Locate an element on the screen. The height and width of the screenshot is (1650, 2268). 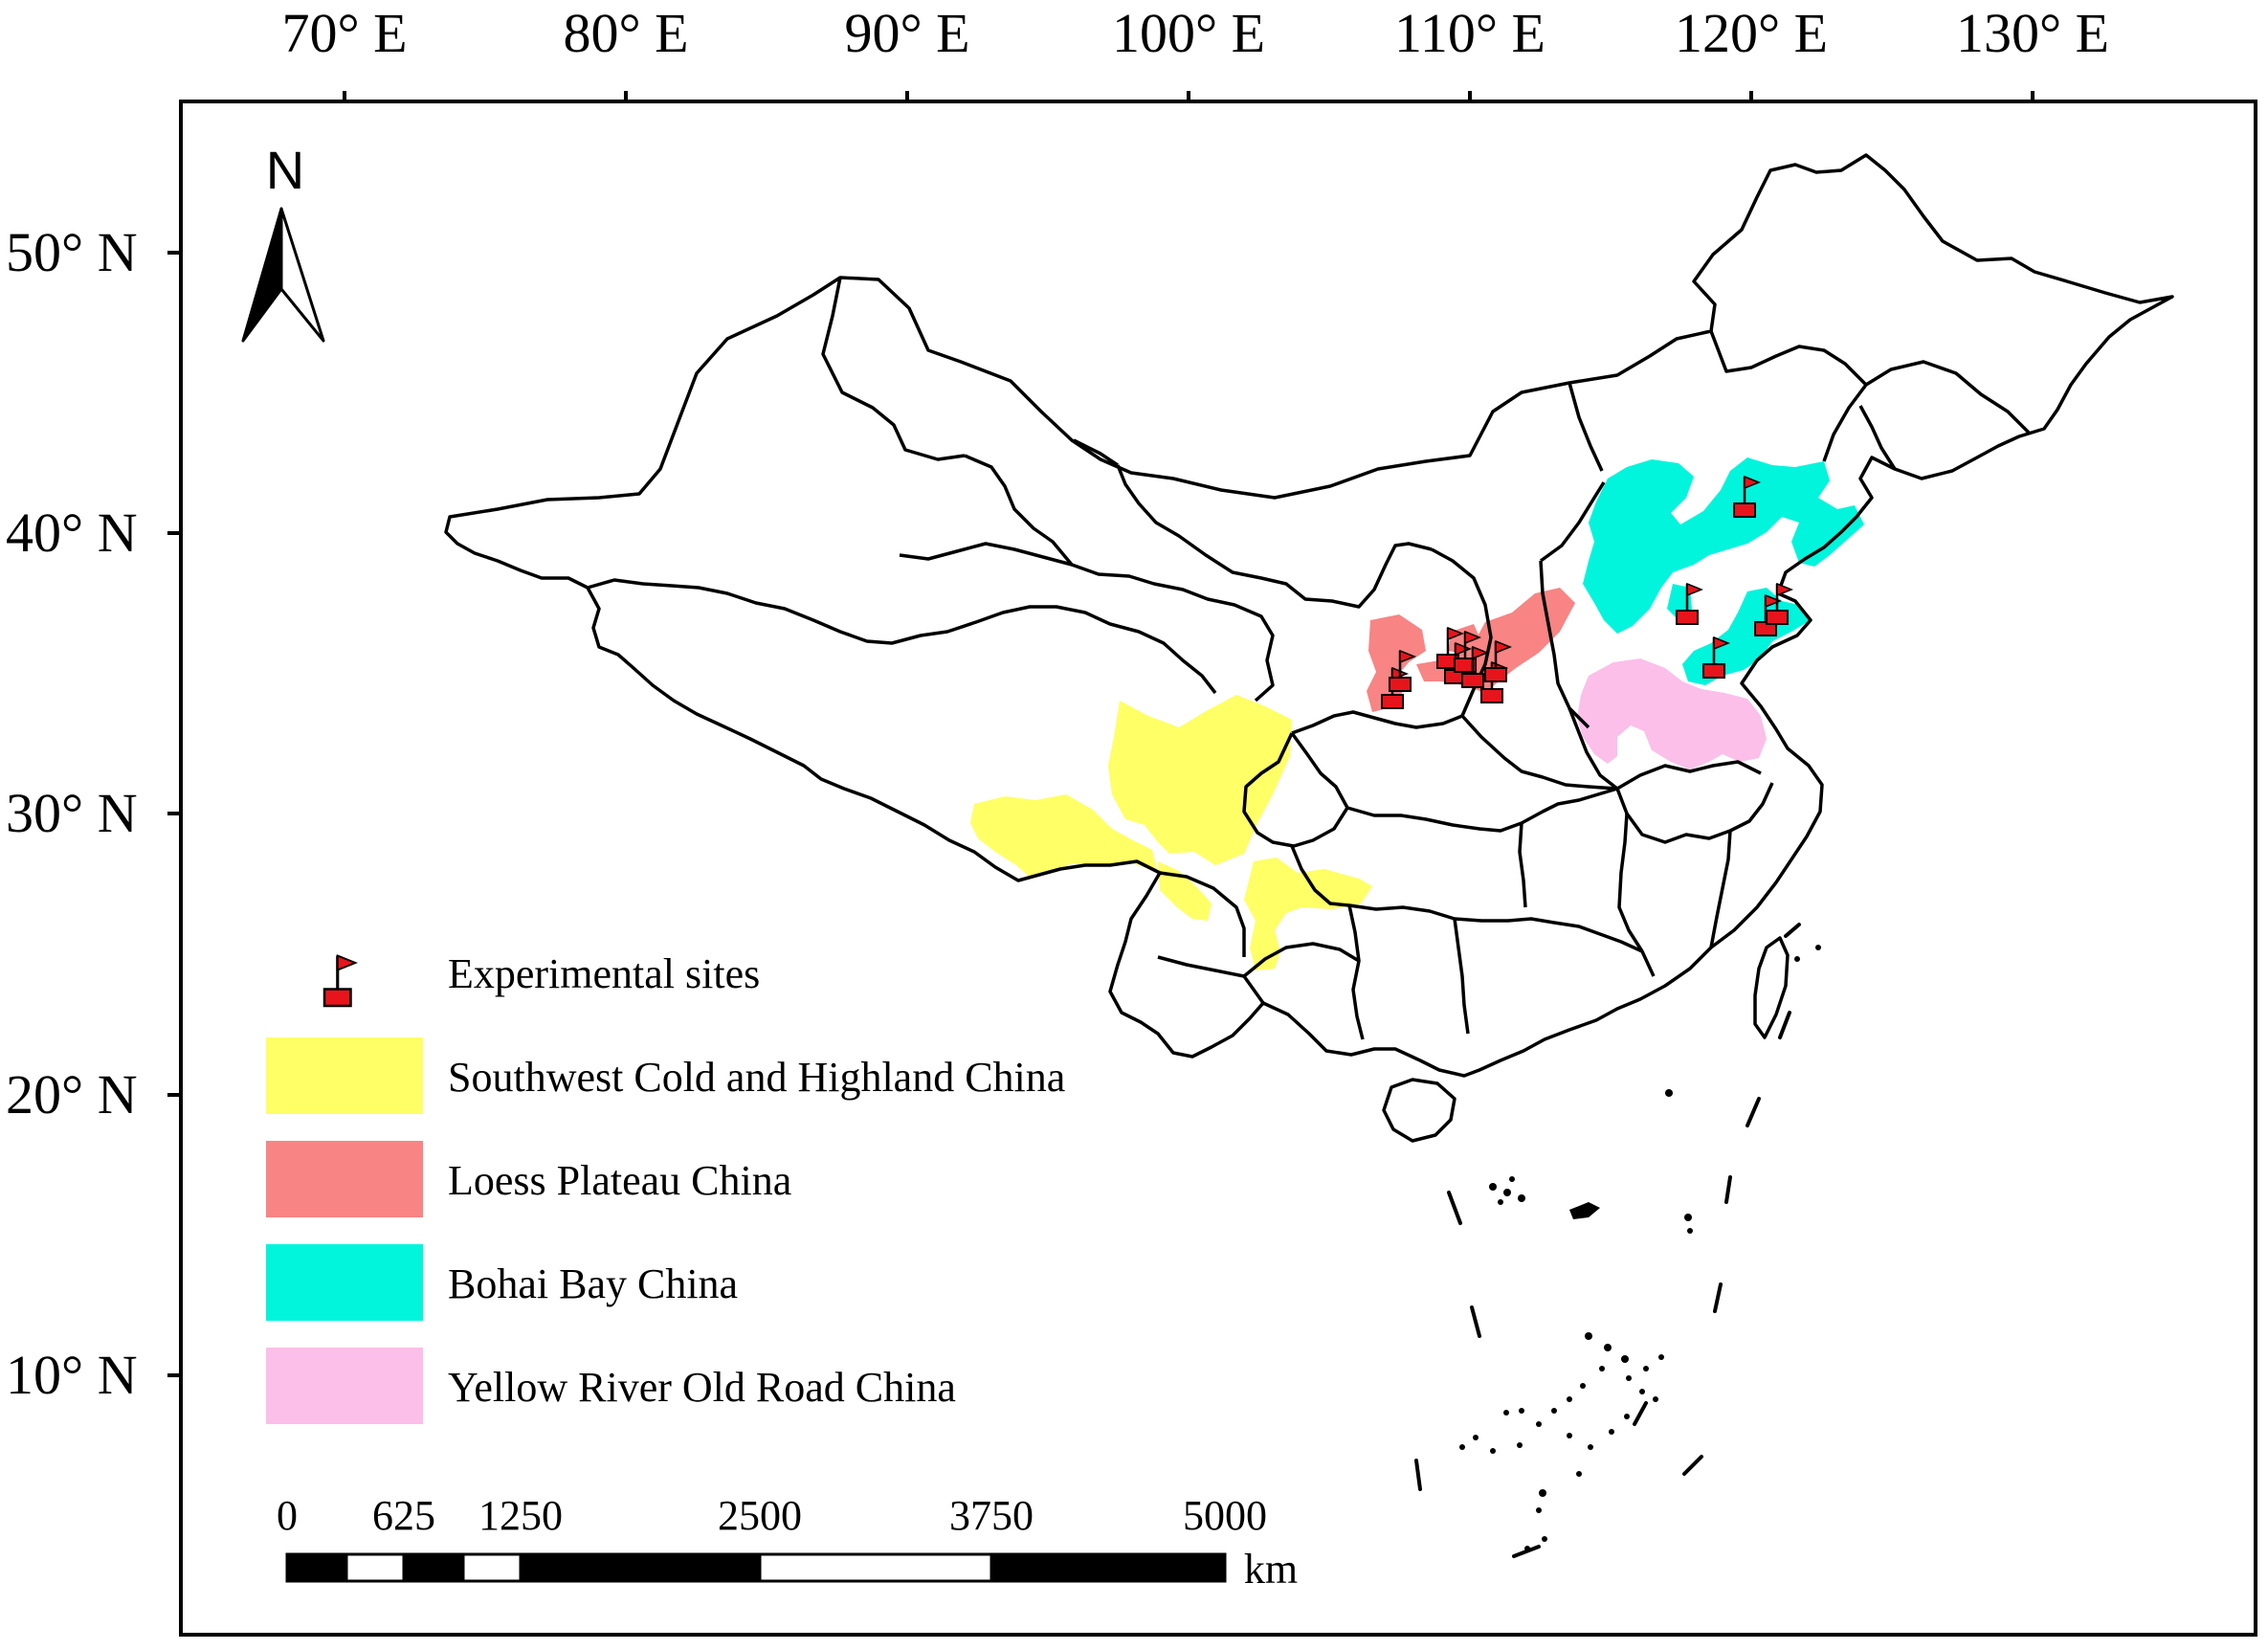
scale-tick-3750: 3750 is located at coordinates (991, 1515).